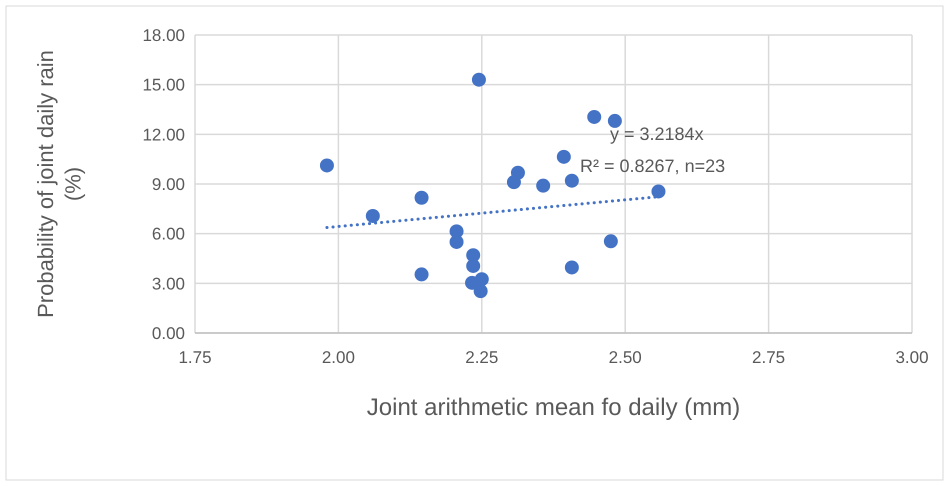 The height and width of the screenshot is (486, 949). What do you see at coordinates (195, 357) in the screenshot?
I see `x-tick-label: 1.75` at bounding box center [195, 357].